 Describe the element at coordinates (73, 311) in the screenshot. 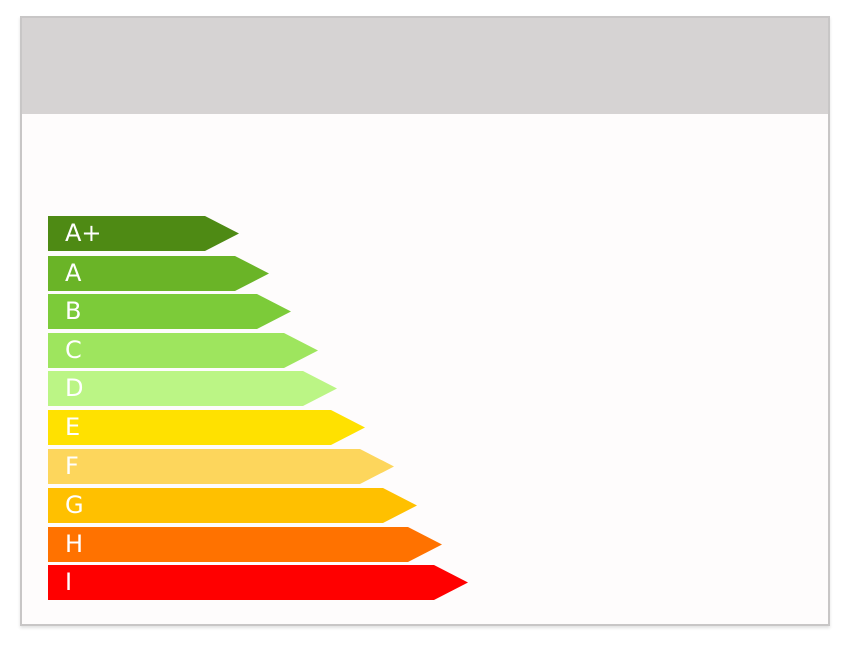

I see `band-label: B` at that location.